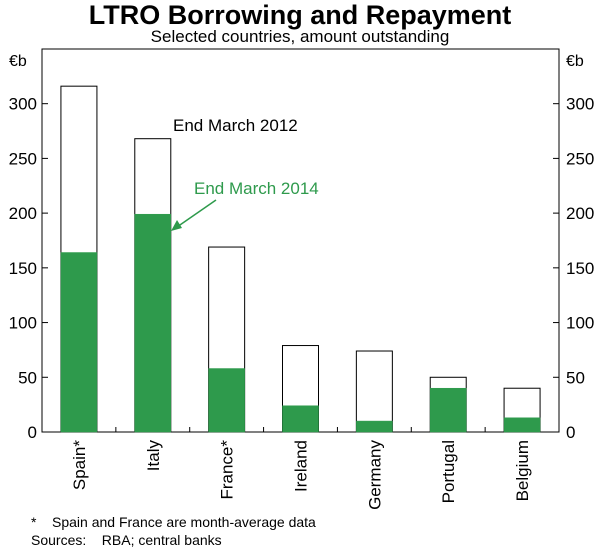  Describe the element at coordinates (300, 419) in the screenshot. I see `bar-2014-ireland` at that location.